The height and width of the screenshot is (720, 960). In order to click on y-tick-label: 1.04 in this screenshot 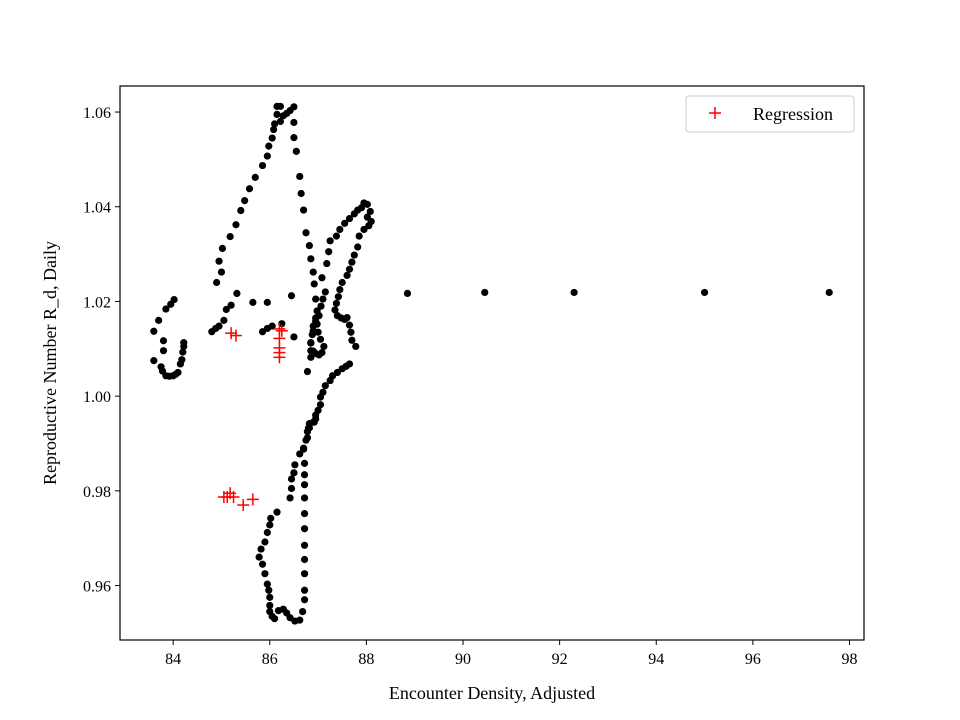, I will do `click(97, 208)`.